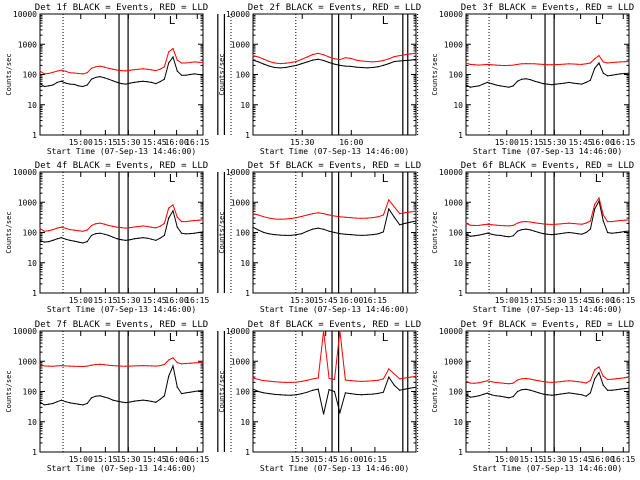 Image resolution: width=640 pixels, height=480 pixels. What do you see at coordinates (121, 8) in the screenshot?
I see `plot-title: Det 1f BLACK = Events, RED = LLD` at bounding box center [121, 8].